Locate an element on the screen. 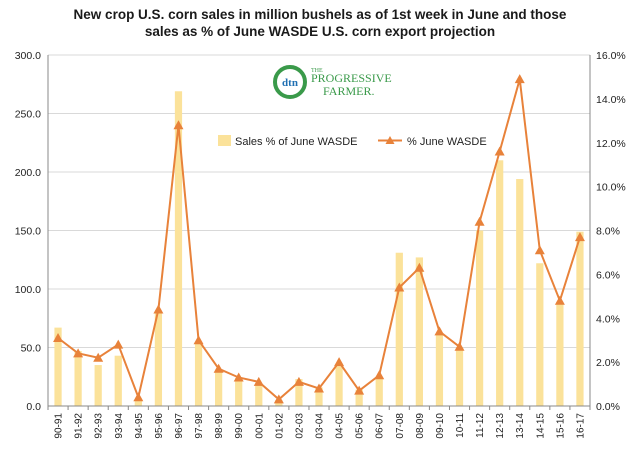  right-axis-tick-labels: 0.0% 2.0% 4.0% 6.0% 8.0% 10.0% 12.0% 14.0% 16.0% is located at coordinates (611, 231).